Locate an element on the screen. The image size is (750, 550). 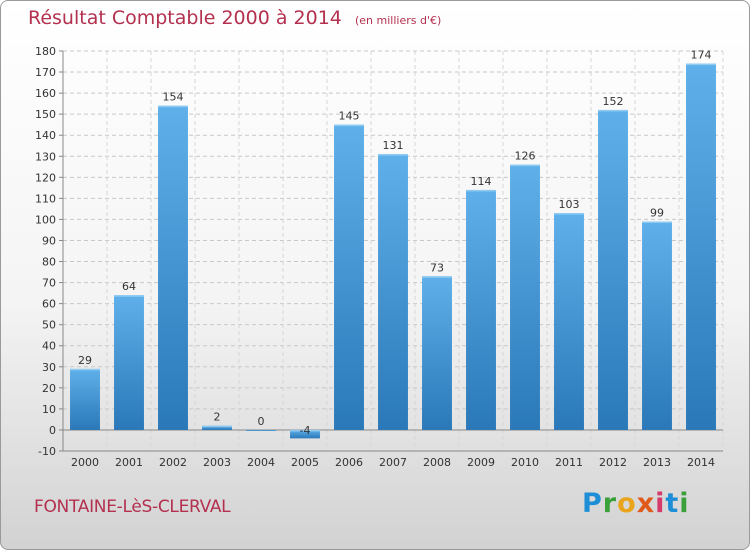
logo-letter: P is located at coordinates (592, 503).